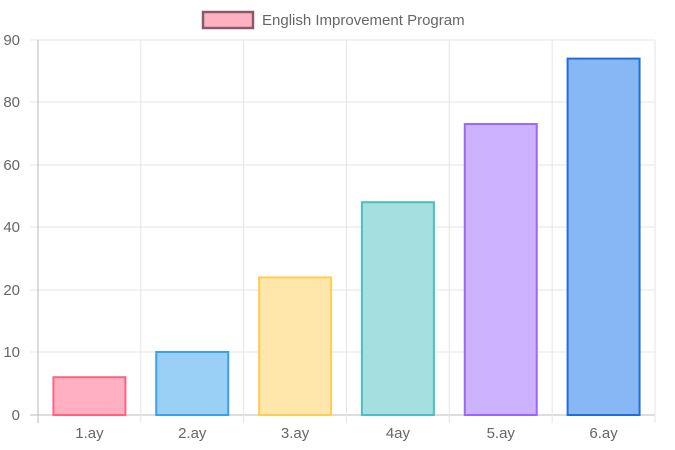  I want to click on legend-label: English Improvement Program, so click(363, 20).